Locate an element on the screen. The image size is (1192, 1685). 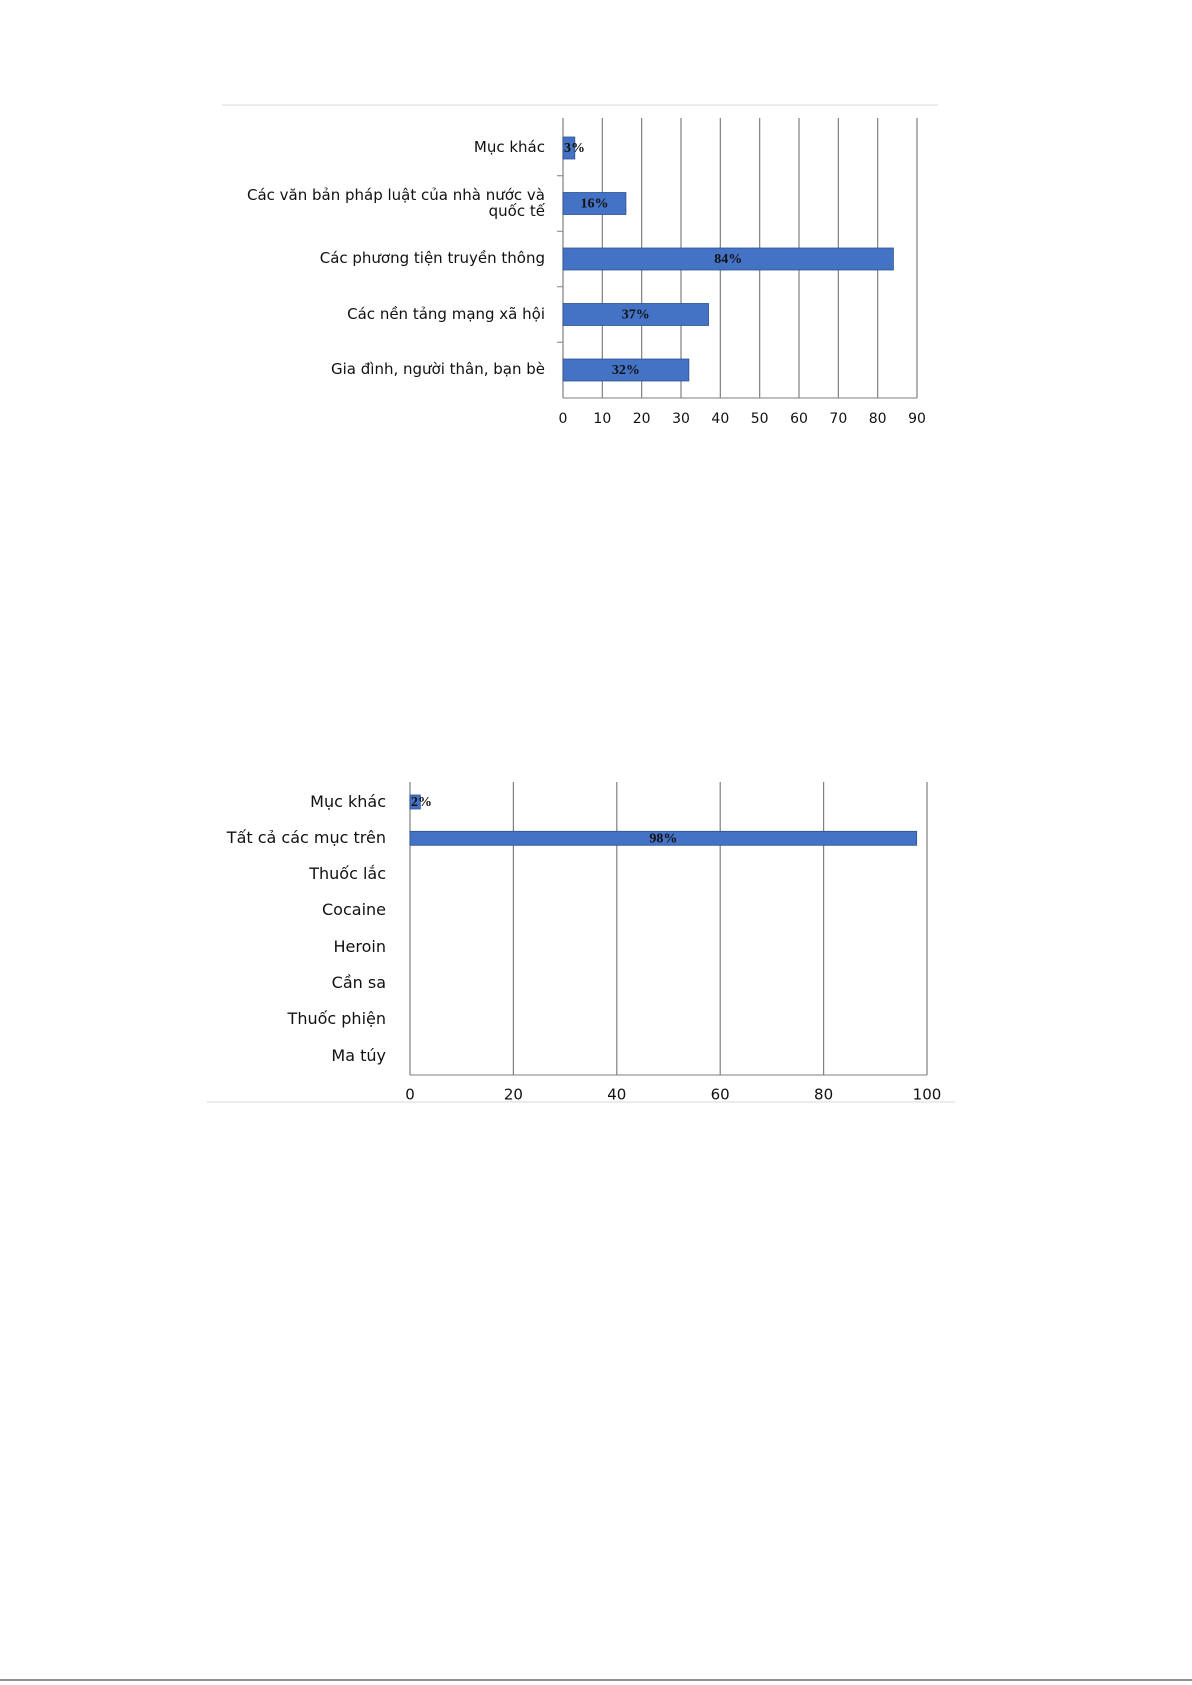
x-tick-label: 70 is located at coordinates (838, 419).